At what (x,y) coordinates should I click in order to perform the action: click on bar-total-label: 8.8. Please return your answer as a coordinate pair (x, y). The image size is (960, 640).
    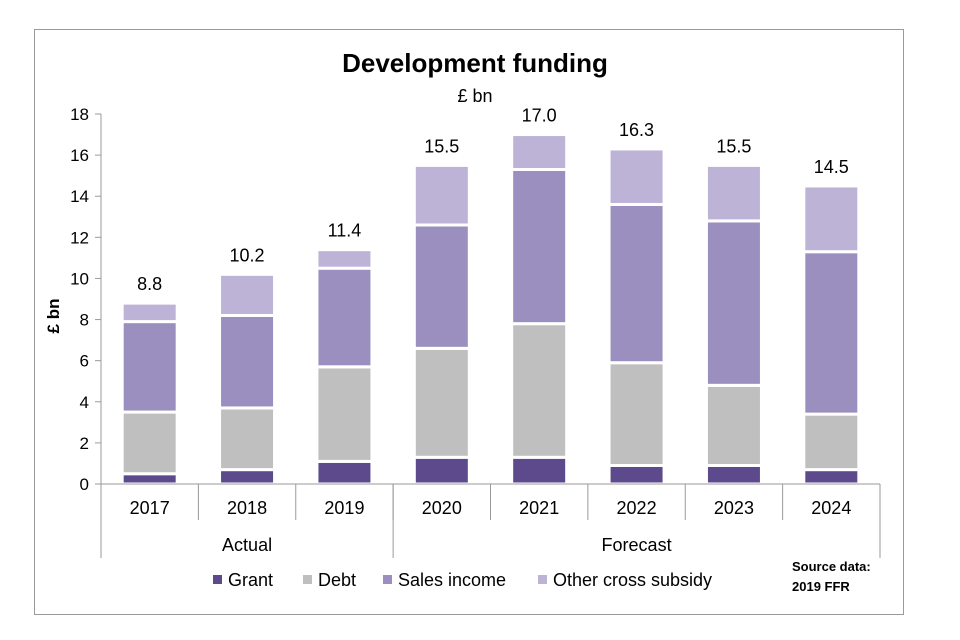
    Looking at the image, I should click on (149, 284).